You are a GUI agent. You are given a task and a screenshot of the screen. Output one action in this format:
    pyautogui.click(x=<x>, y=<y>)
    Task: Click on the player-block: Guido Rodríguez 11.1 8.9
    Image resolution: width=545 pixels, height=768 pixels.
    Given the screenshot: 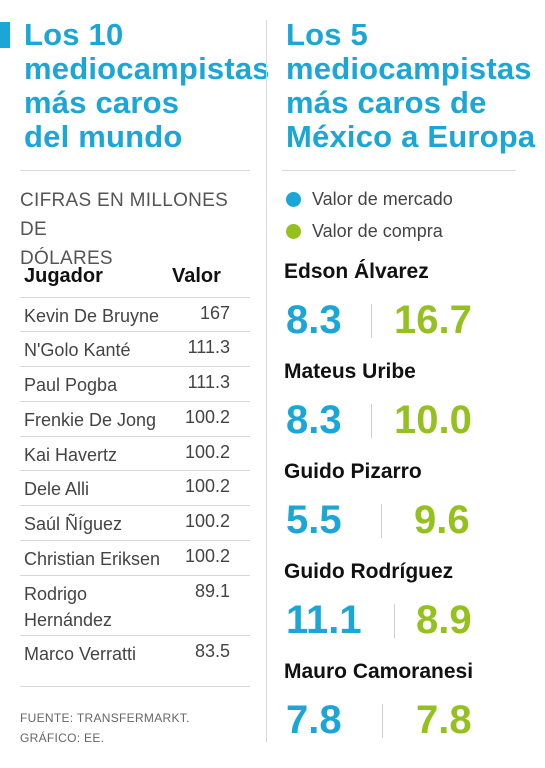 What is the action you would take?
    pyautogui.click(x=409, y=602)
    